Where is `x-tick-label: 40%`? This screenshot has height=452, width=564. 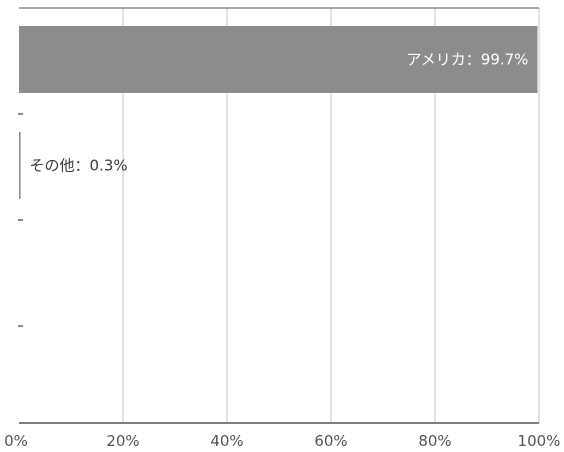
x-tick-label: 40% is located at coordinates (226, 441).